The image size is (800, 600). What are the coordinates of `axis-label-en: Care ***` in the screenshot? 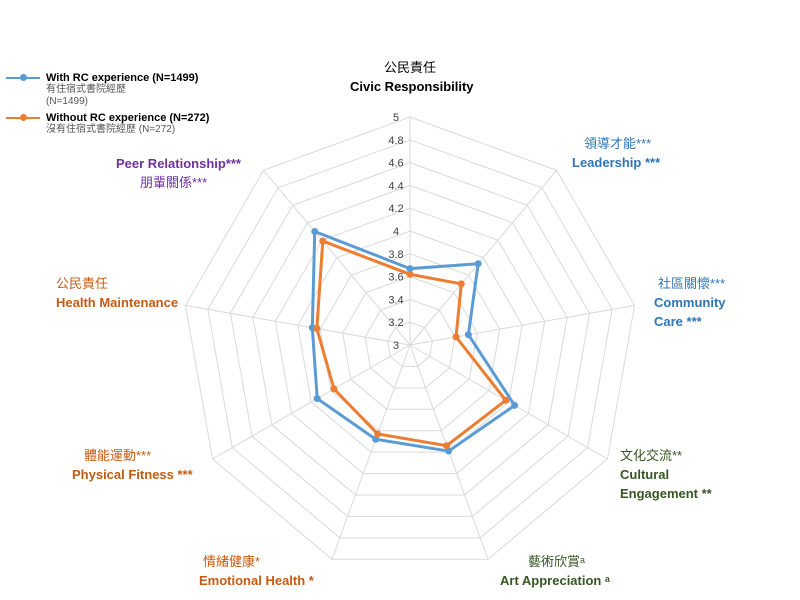 It's located at (678, 321).